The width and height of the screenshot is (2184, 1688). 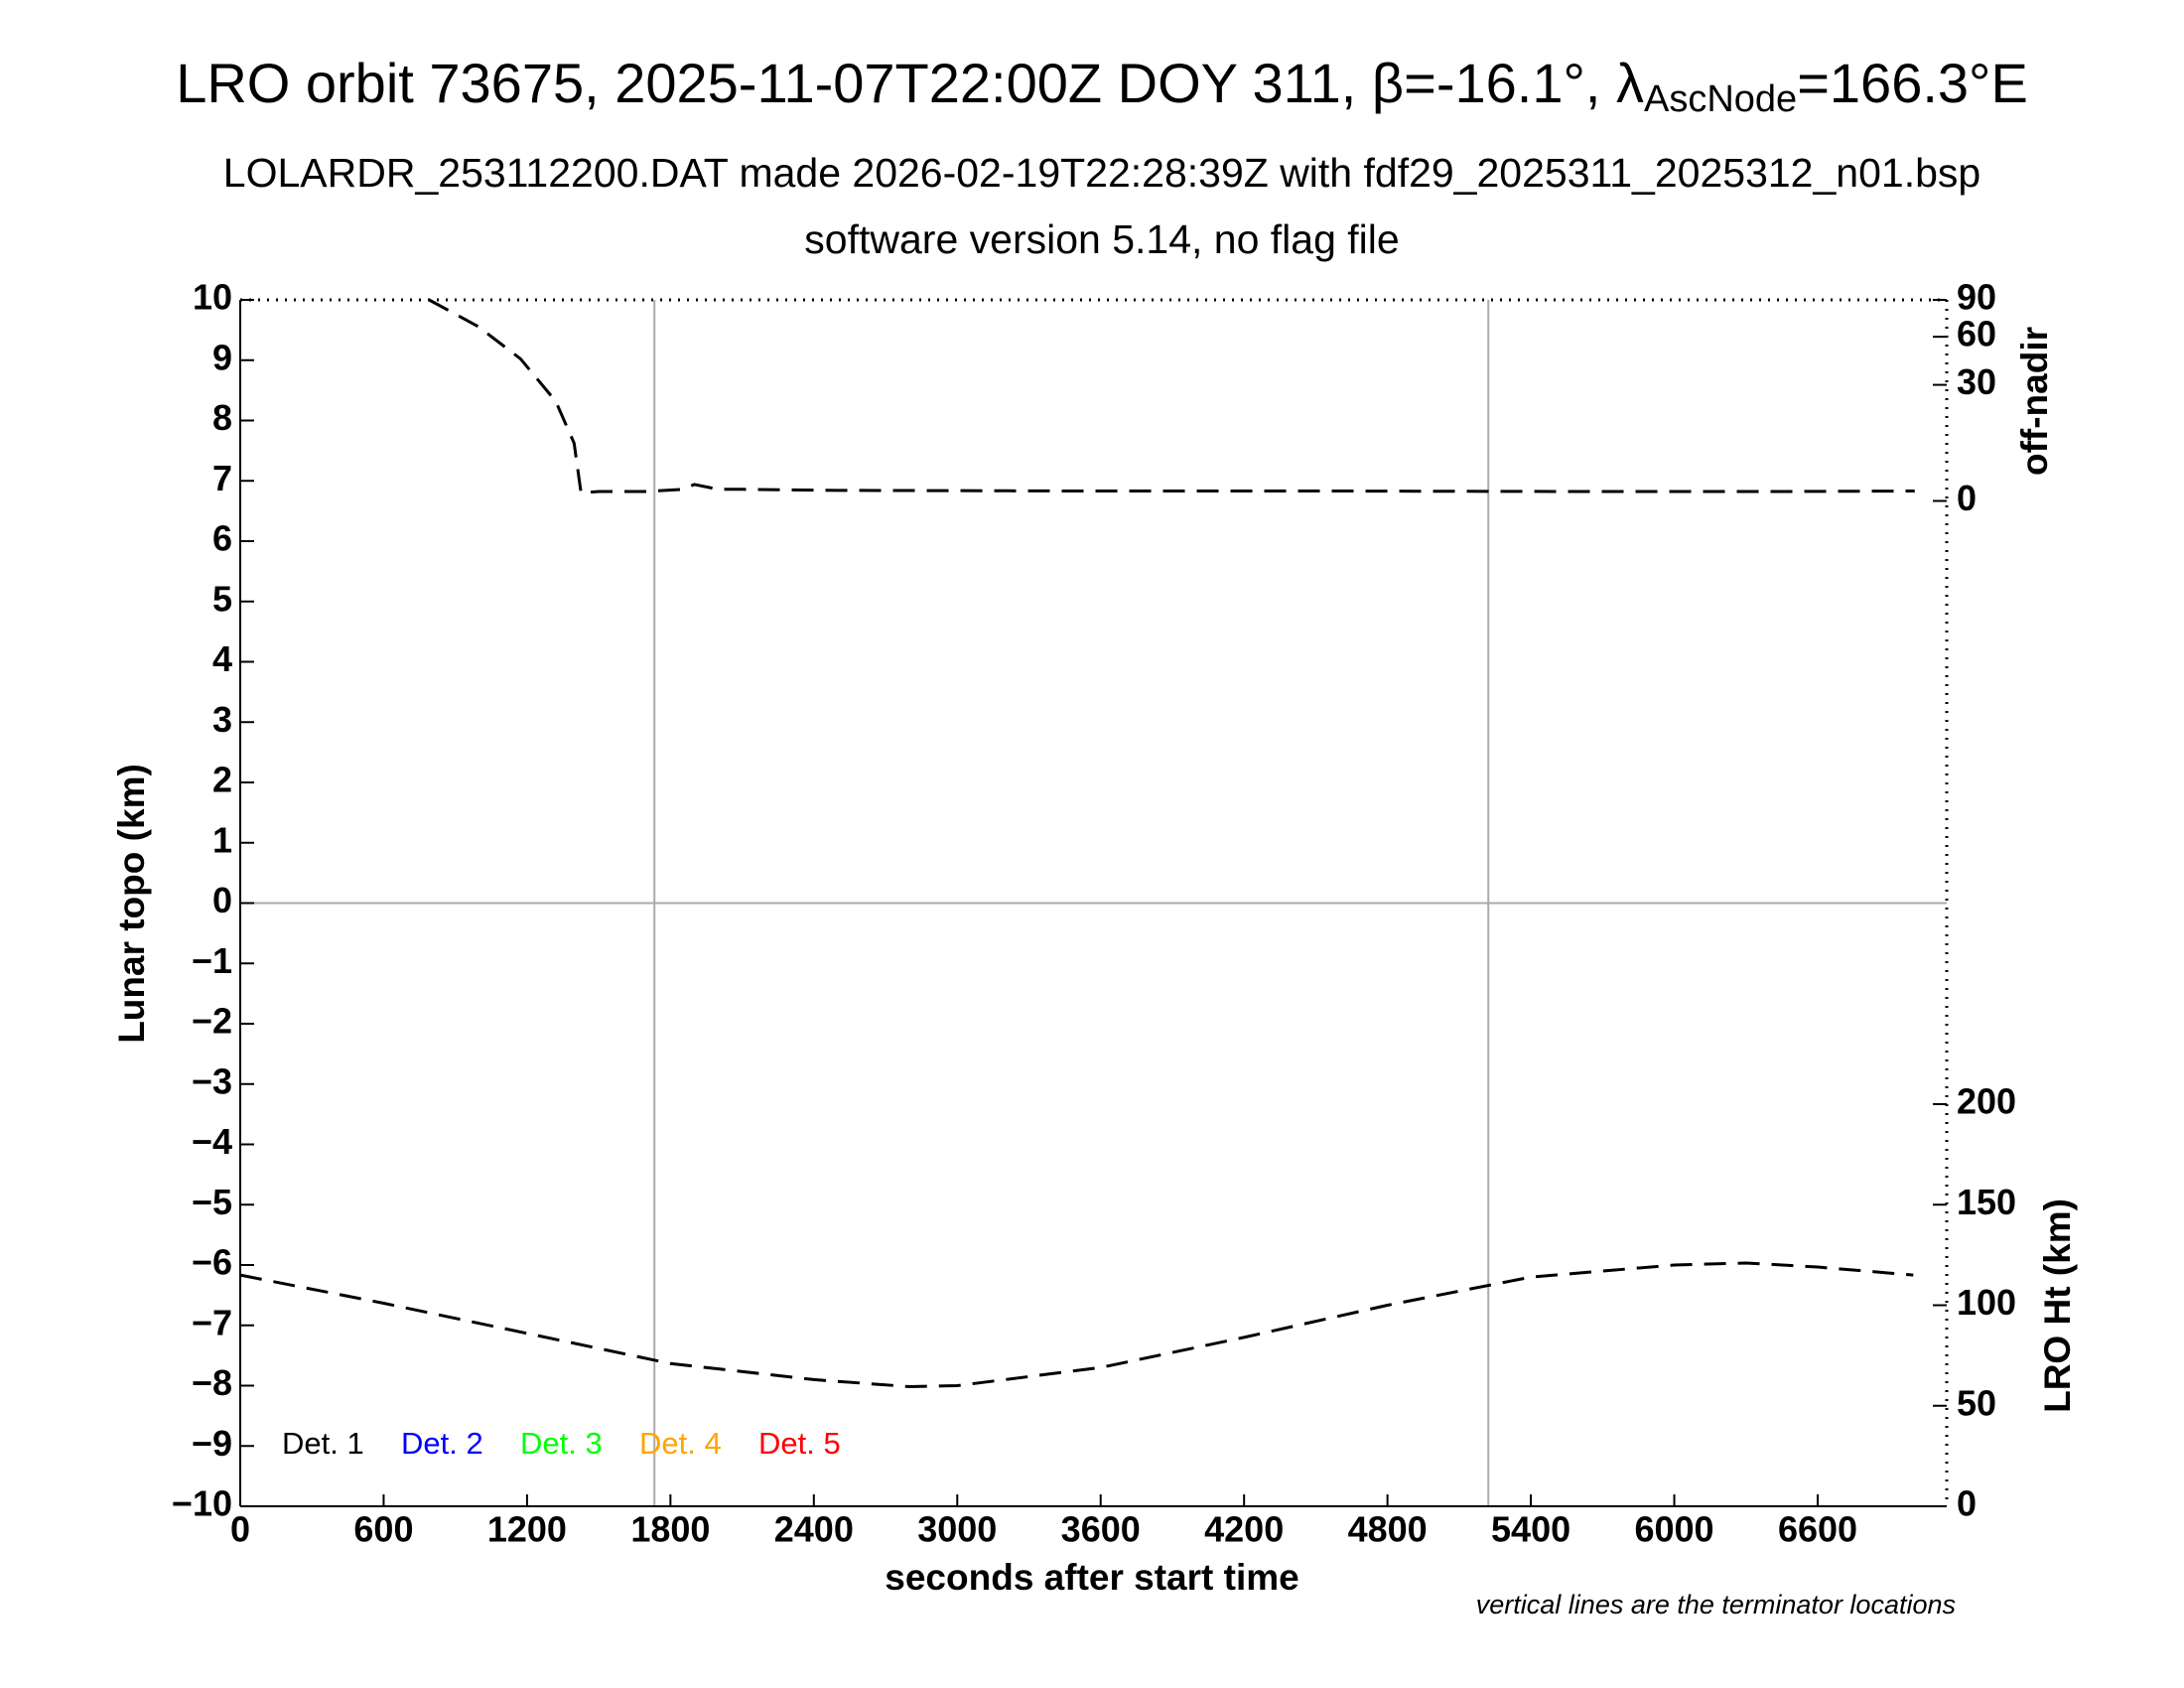 What do you see at coordinates (2034, 401) in the screenshot?
I see `y2-axis-label: off-nadir` at bounding box center [2034, 401].